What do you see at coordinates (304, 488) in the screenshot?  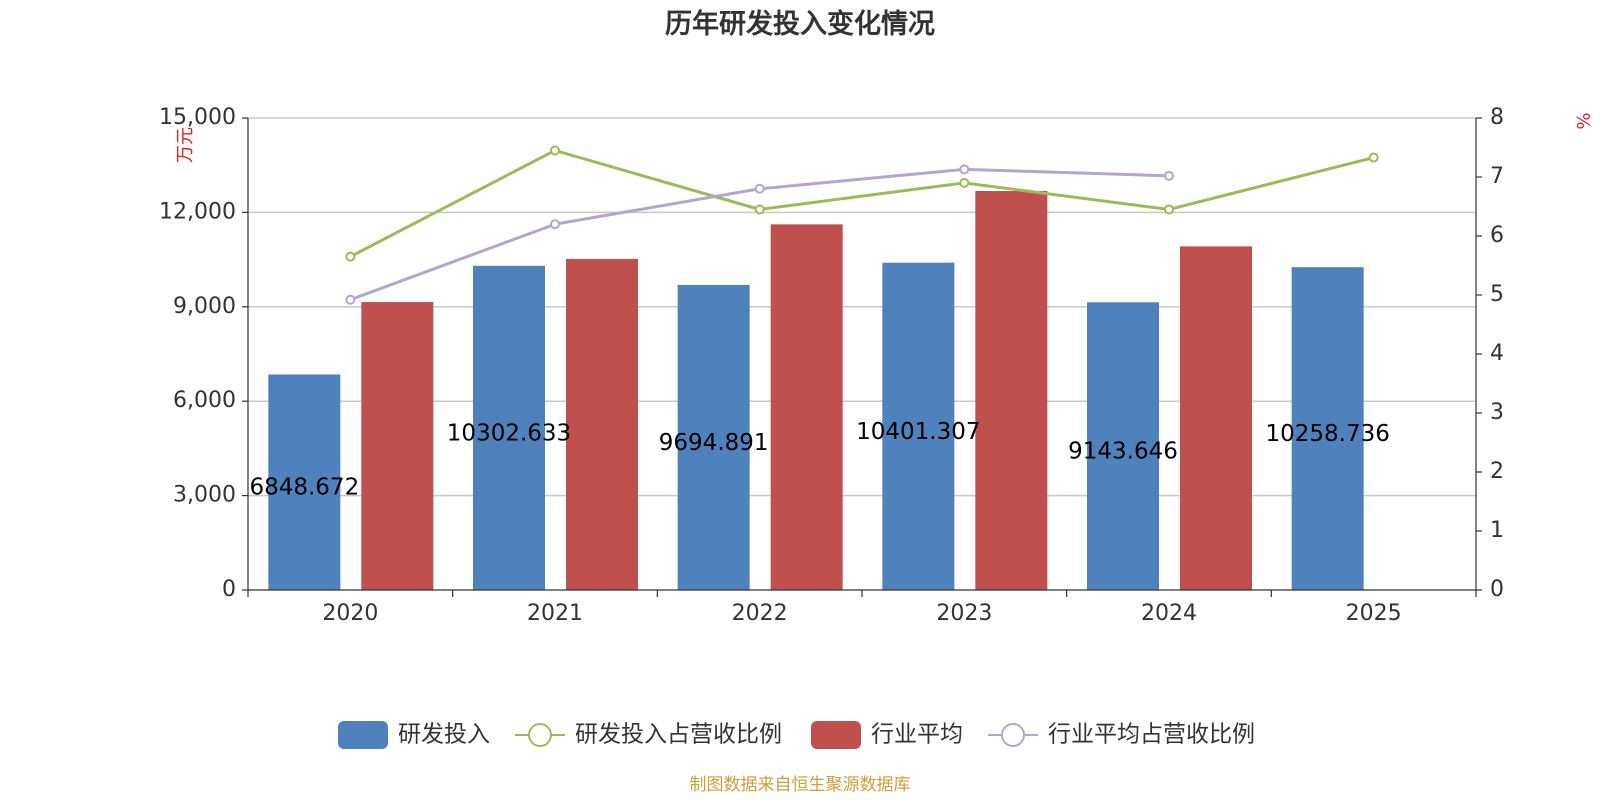 I see `bar-value-label: 6848.672` at bounding box center [304, 488].